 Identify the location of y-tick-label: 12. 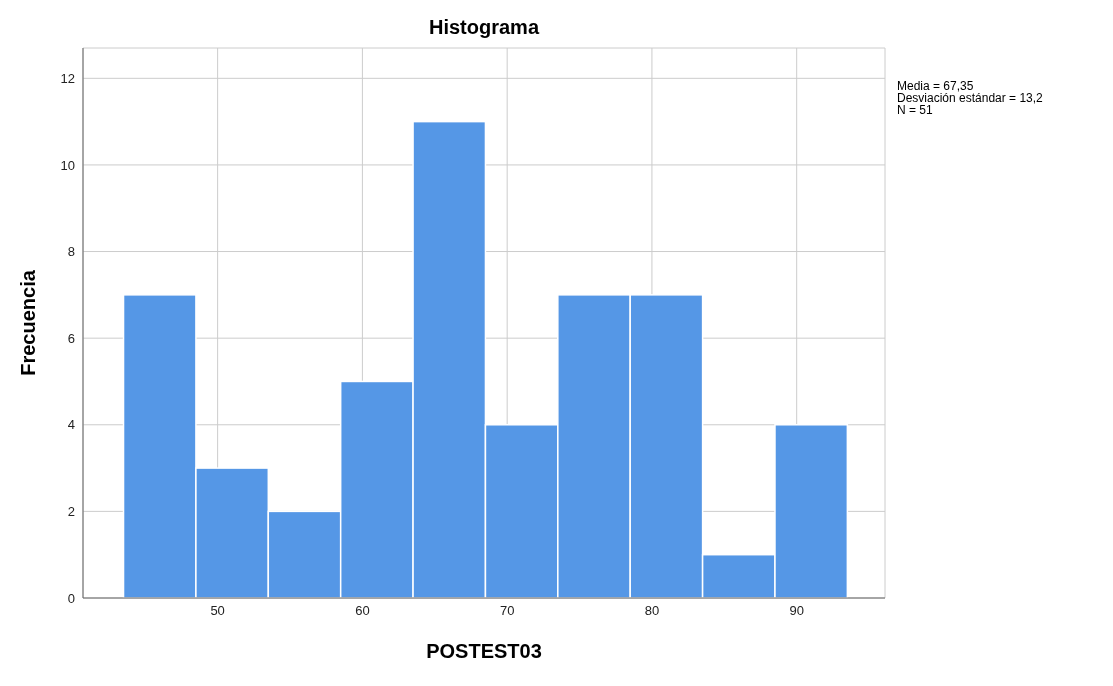
(67, 78).